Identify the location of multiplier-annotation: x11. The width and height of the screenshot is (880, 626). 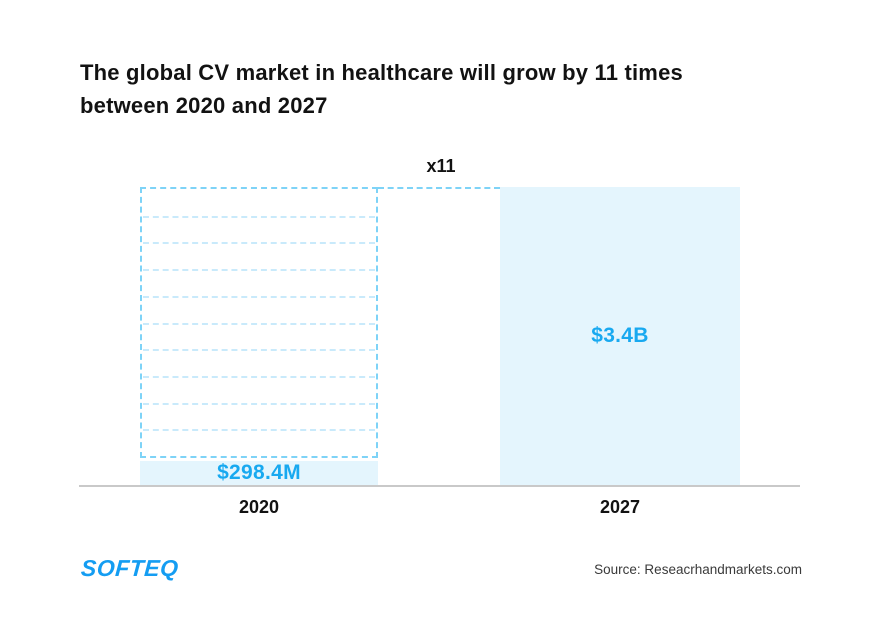
(441, 166).